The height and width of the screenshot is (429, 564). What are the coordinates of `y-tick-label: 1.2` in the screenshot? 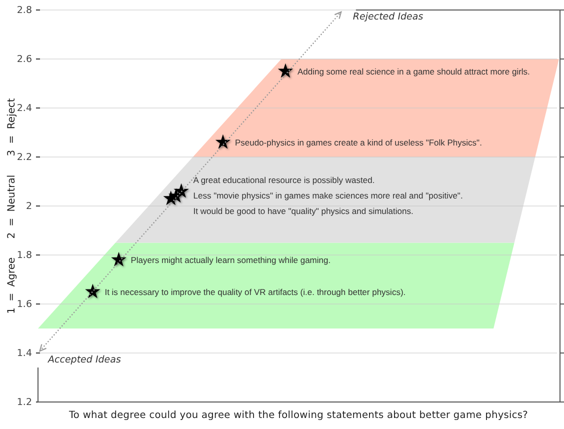 It's located at (24, 402).